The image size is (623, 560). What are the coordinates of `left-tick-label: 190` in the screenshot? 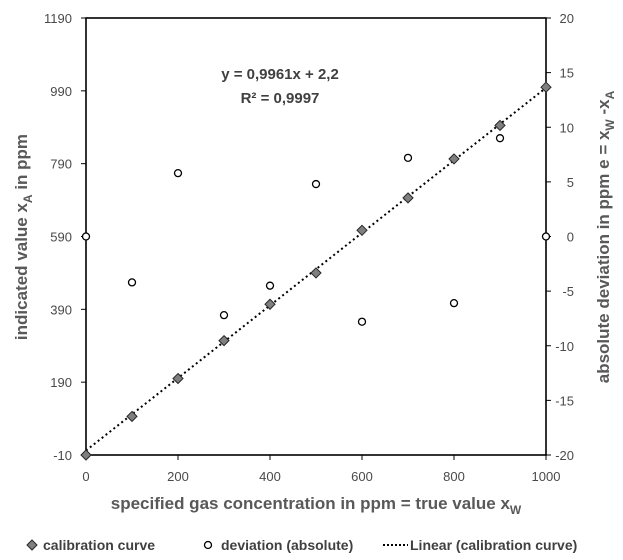 It's located at (61, 382).